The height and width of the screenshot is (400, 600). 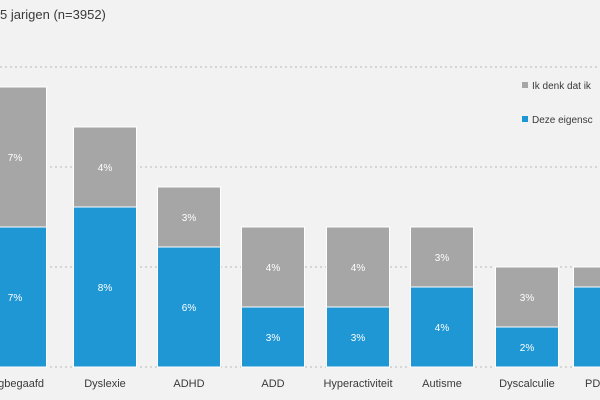 What do you see at coordinates (272, 384) in the screenshot?
I see `x-tick-label: ADD` at bounding box center [272, 384].